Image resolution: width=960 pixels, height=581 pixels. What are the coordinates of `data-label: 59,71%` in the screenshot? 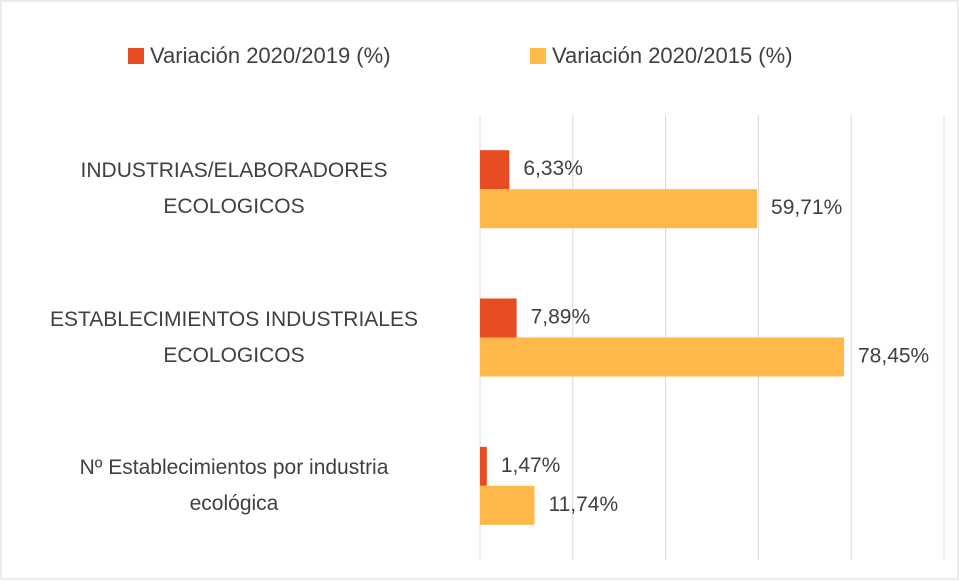 It's located at (806, 207).